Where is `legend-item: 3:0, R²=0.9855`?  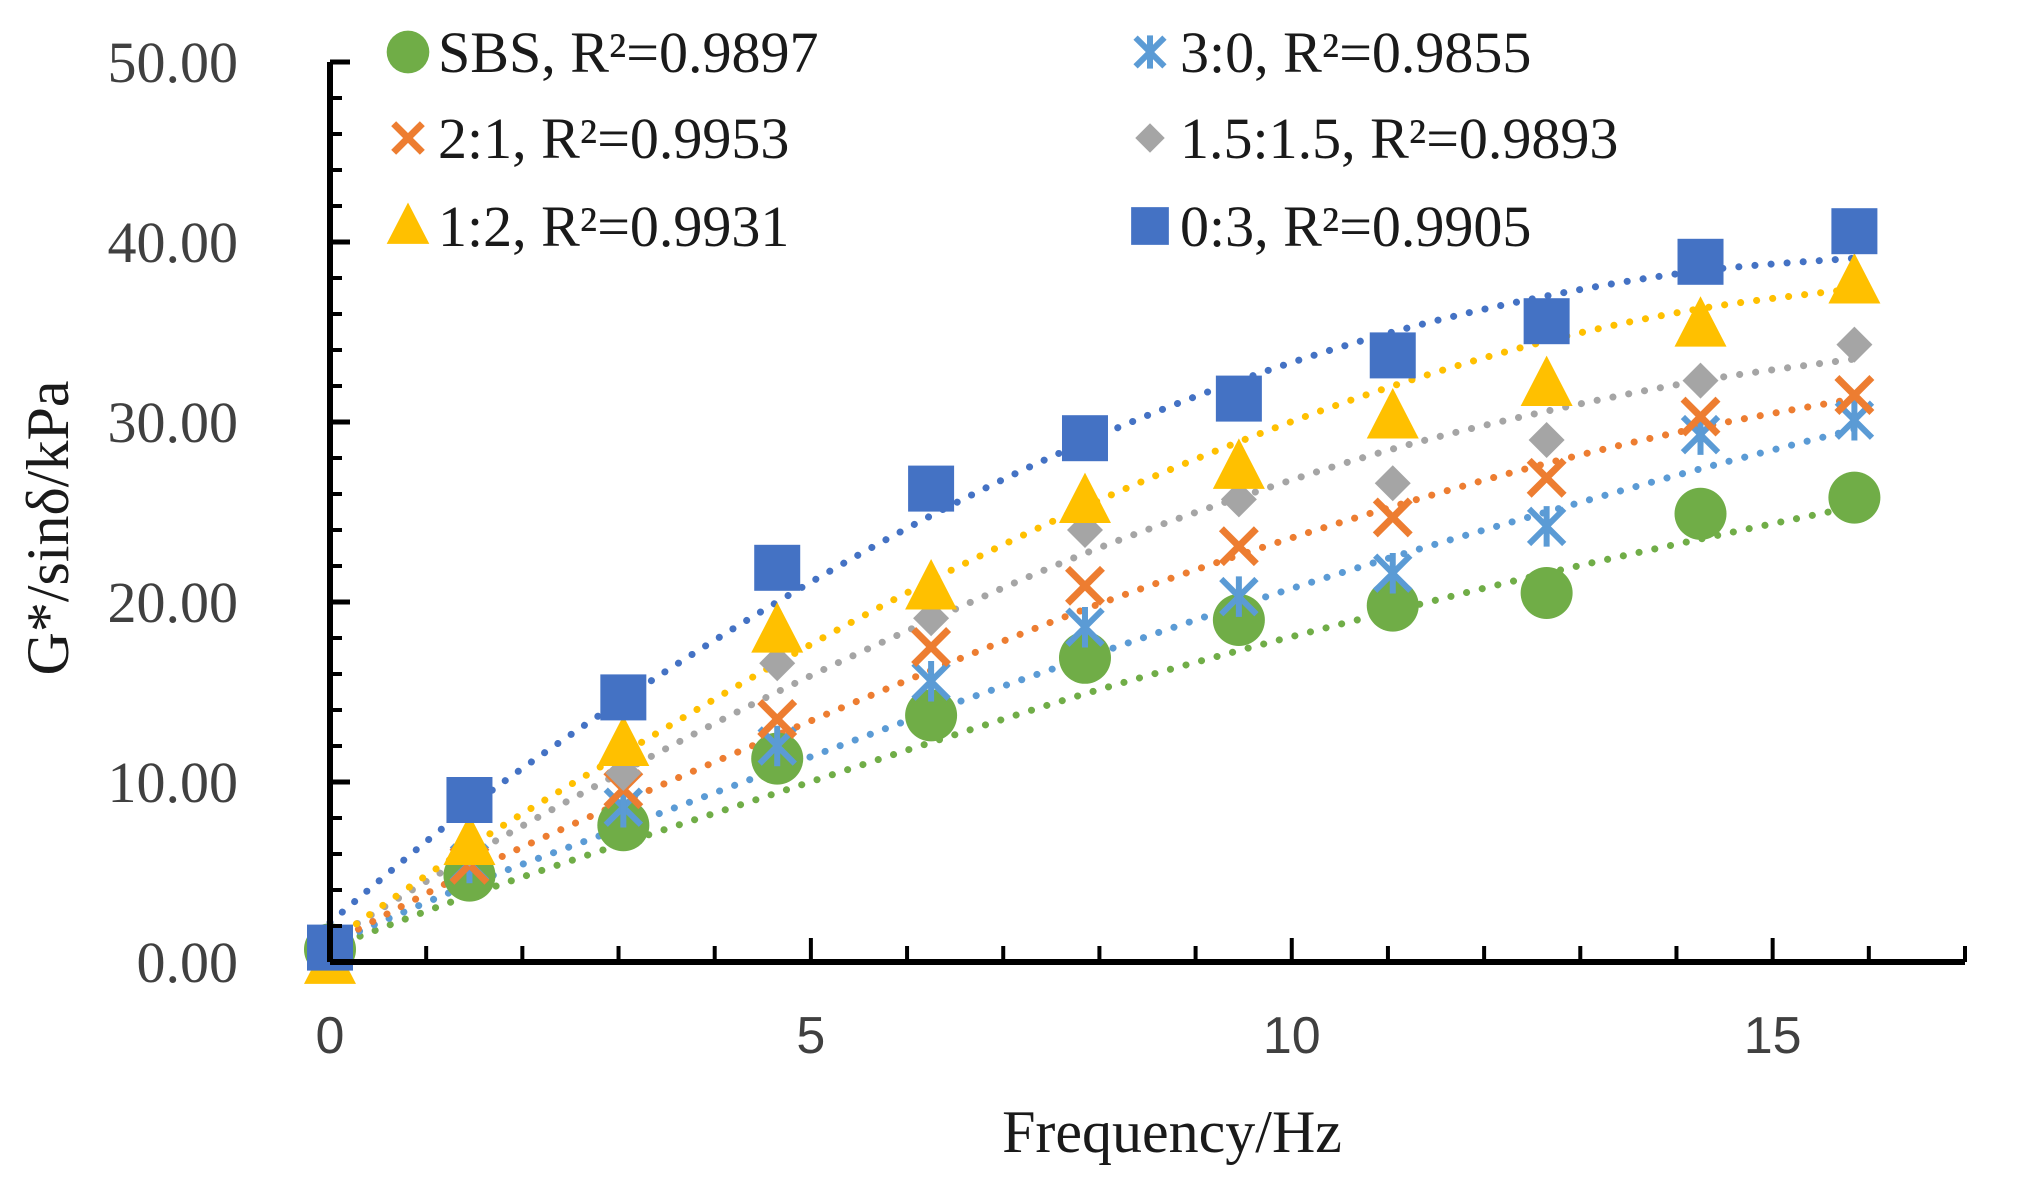
legend-item: 3:0, R²=0.9855 is located at coordinates (1332, 52).